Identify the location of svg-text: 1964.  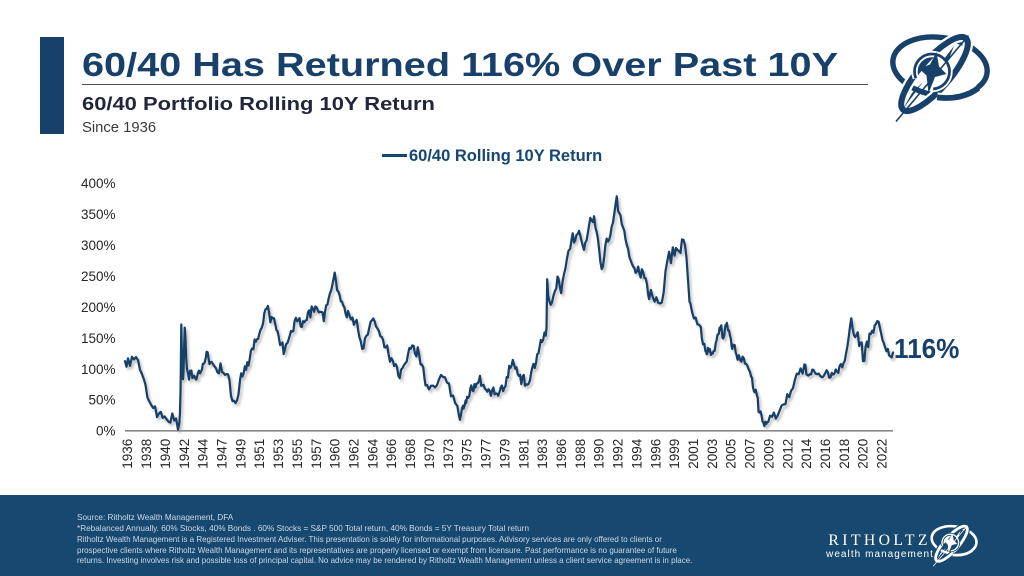
(372, 453).